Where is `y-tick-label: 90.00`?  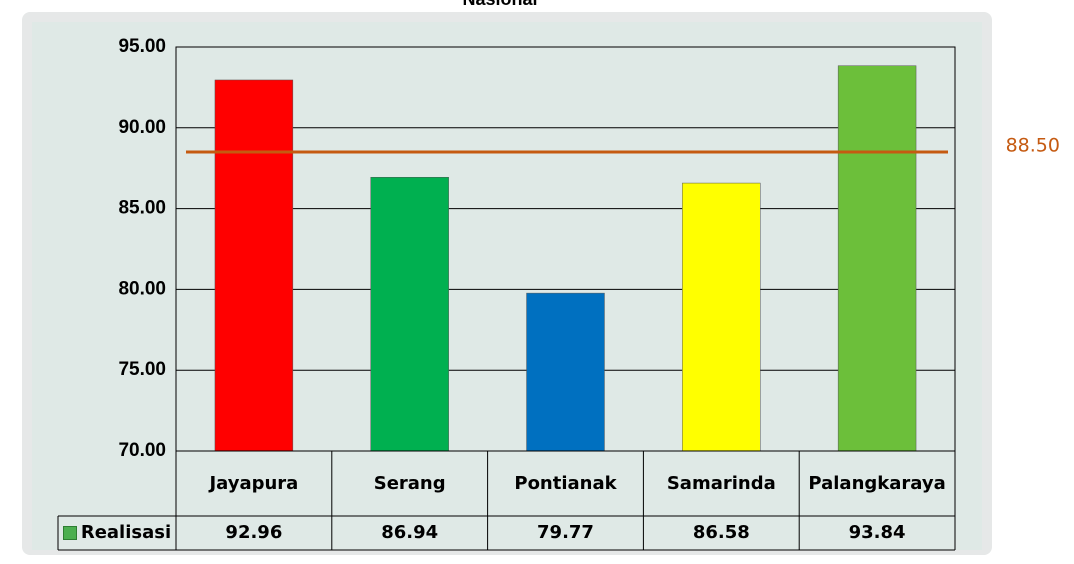 y-tick-label: 90.00 is located at coordinates (142, 127).